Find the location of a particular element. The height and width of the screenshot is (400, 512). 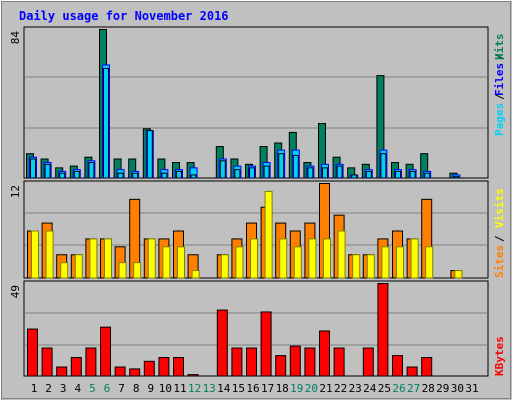

x-label-day-24: 24 is located at coordinates (370, 388).